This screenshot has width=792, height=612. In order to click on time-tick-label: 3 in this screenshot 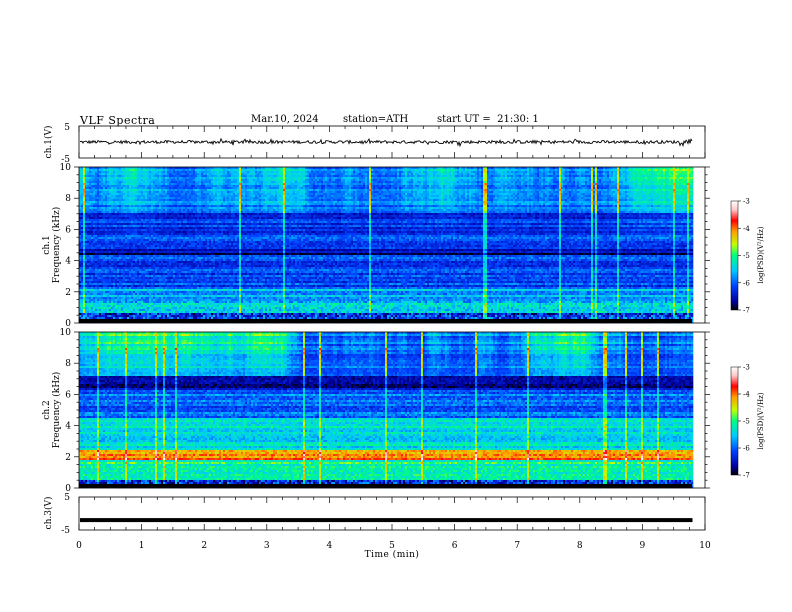, I will do `click(267, 546)`.